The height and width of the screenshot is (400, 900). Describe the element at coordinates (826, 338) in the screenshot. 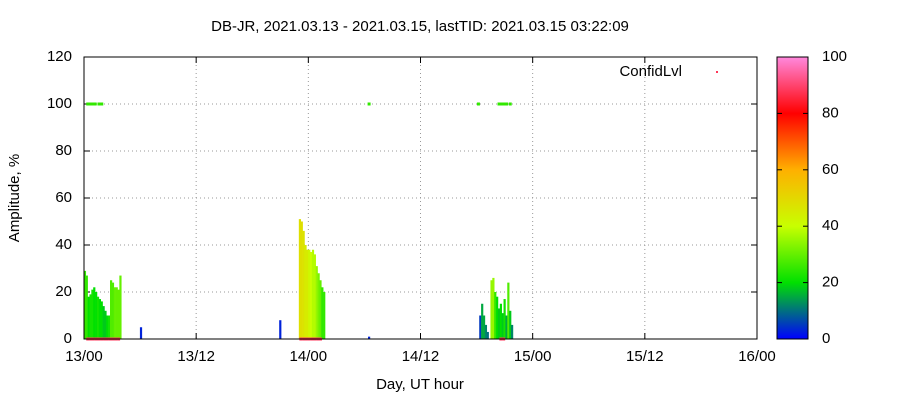

I see `colorbar-tick-label: 0` at that location.